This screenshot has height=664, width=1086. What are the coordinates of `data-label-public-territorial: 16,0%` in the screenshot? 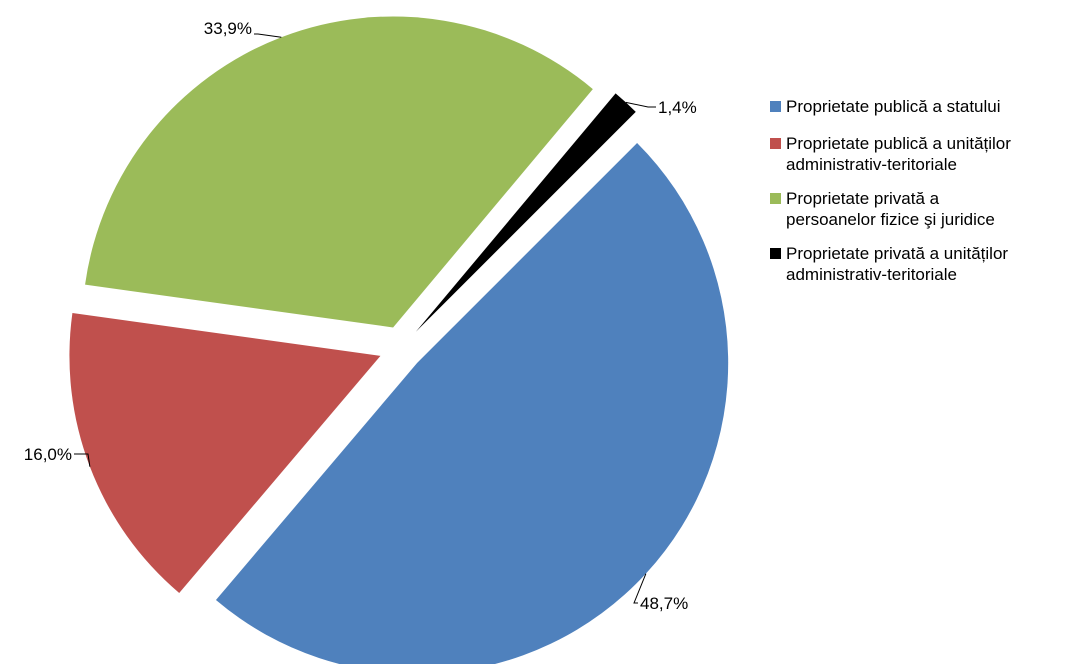 It's located at (48, 454).